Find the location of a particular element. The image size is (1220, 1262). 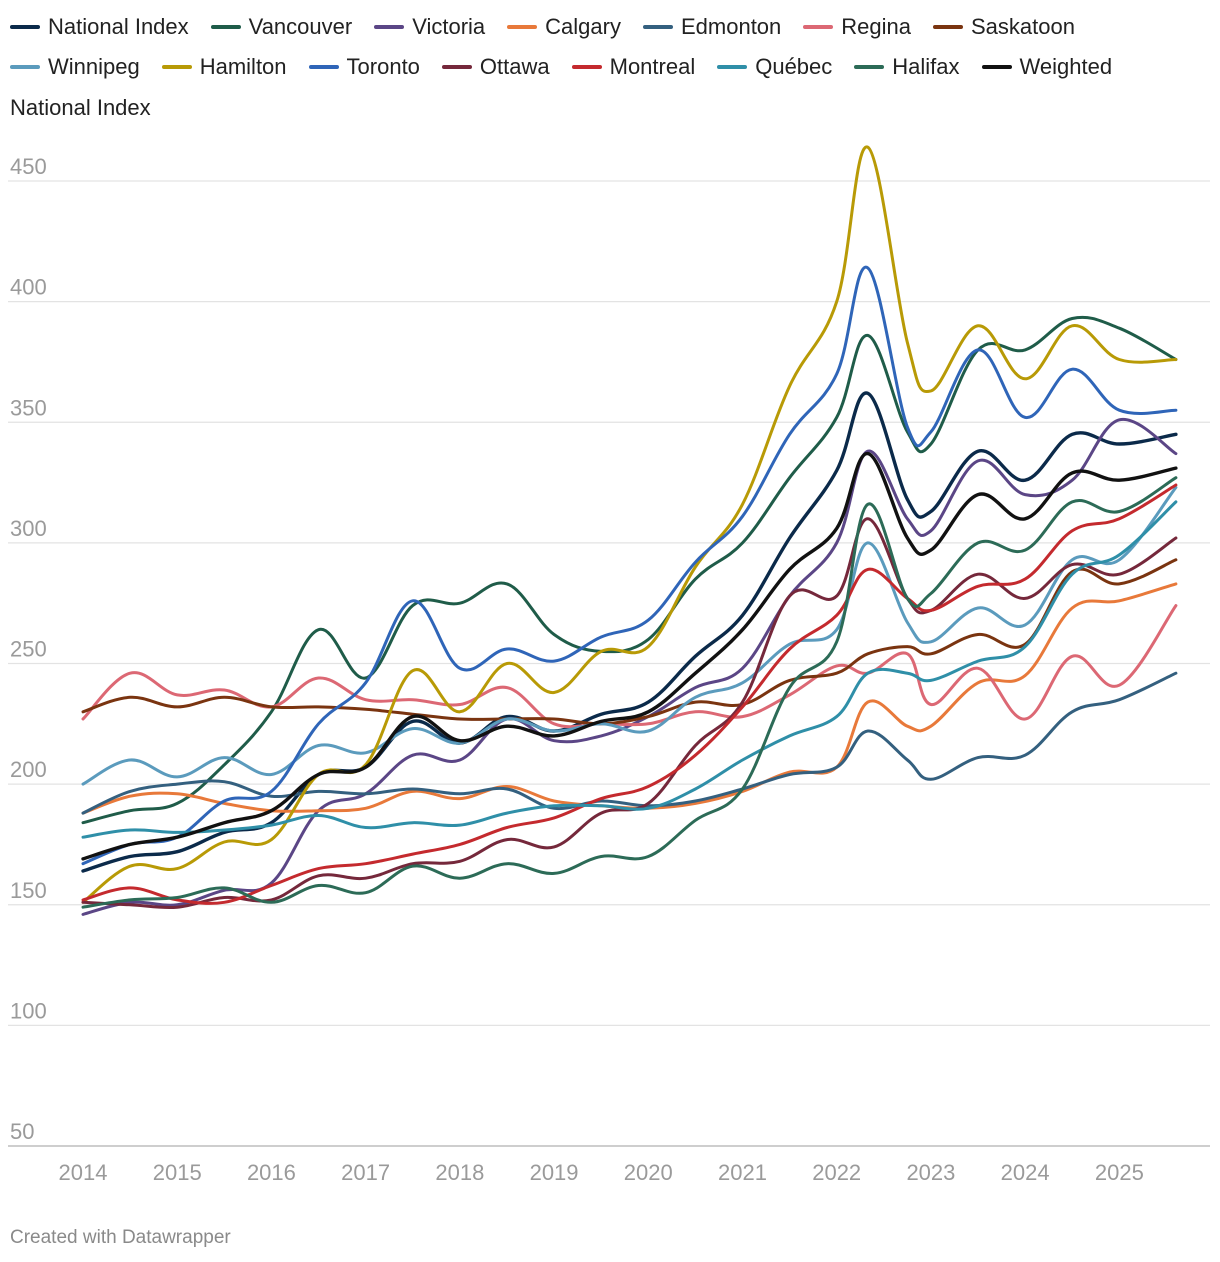

datawrapper-credit: Created with Datawrapper is located at coordinates (120, 1237).